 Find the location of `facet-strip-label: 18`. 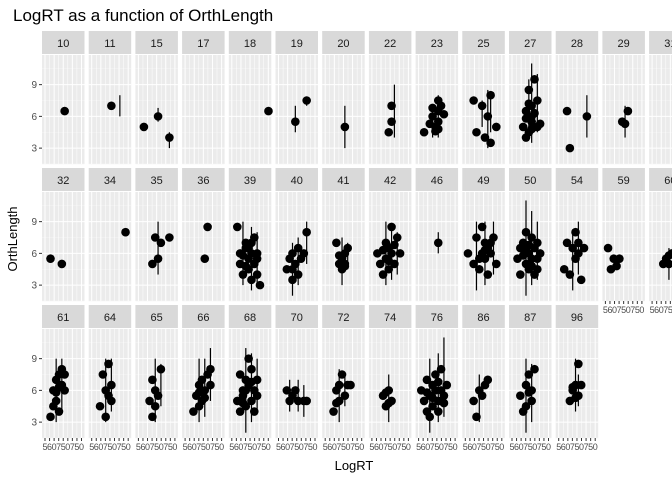

facet-strip-label: 18 is located at coordinates (250, 44).